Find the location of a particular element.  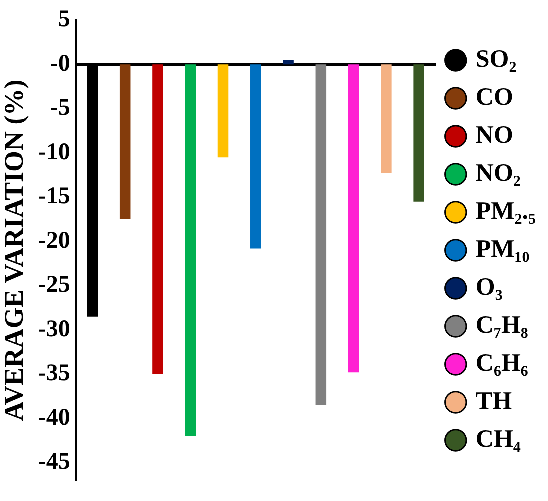

y-tick-label: -25 is located at coordinates (54, 285).